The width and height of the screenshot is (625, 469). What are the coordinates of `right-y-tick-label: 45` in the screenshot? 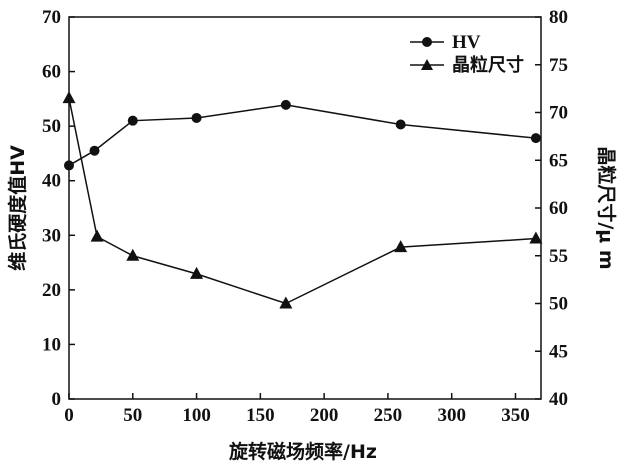 It's located at (558, 351).